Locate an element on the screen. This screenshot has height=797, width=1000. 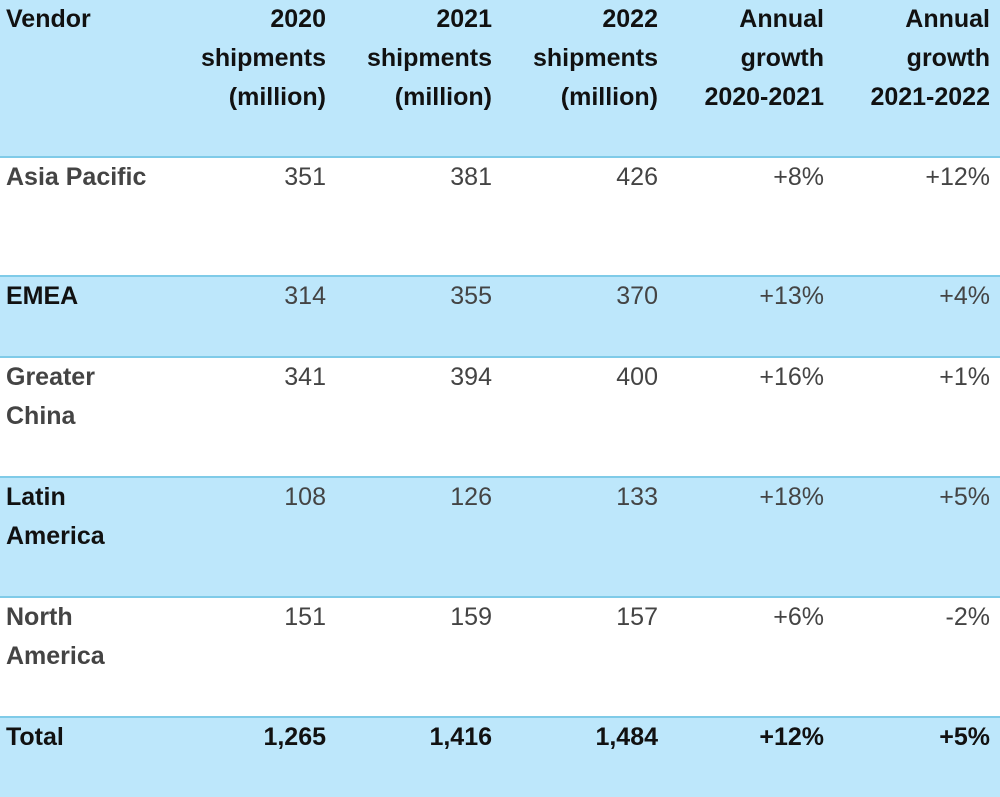
header-vendor: Vendor is located at coordinates (48, 19).